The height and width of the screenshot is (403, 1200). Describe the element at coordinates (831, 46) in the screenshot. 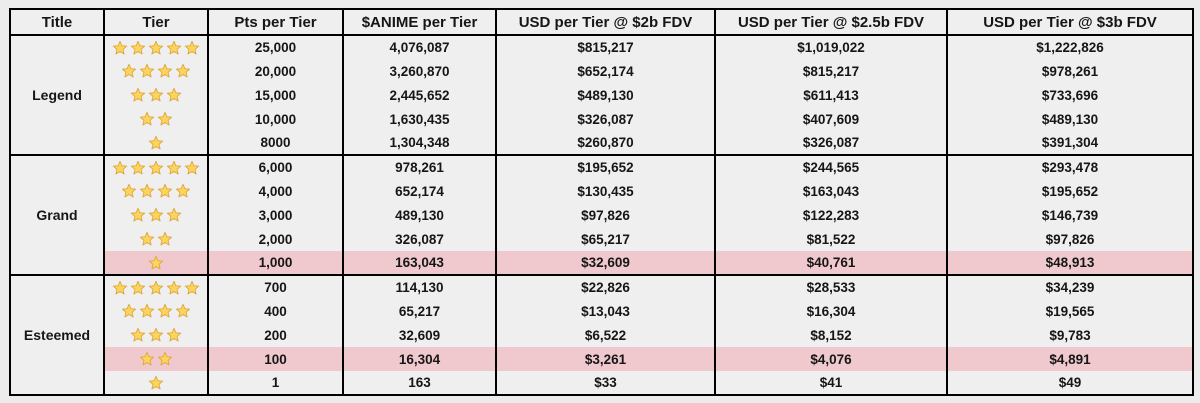

I see `cell-usd-2-5b: $1,019,022` at that location.